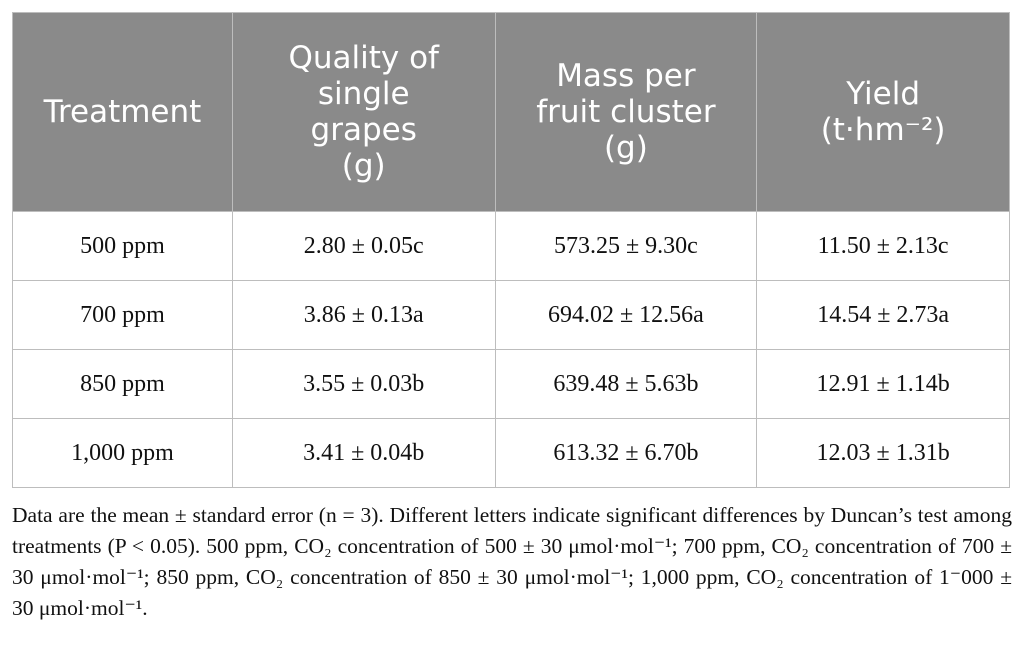  What do you see at coordinates (122, 246) in the screenshot?
I see `table-cell: 500 ppm` at bounding box center [122, 246].